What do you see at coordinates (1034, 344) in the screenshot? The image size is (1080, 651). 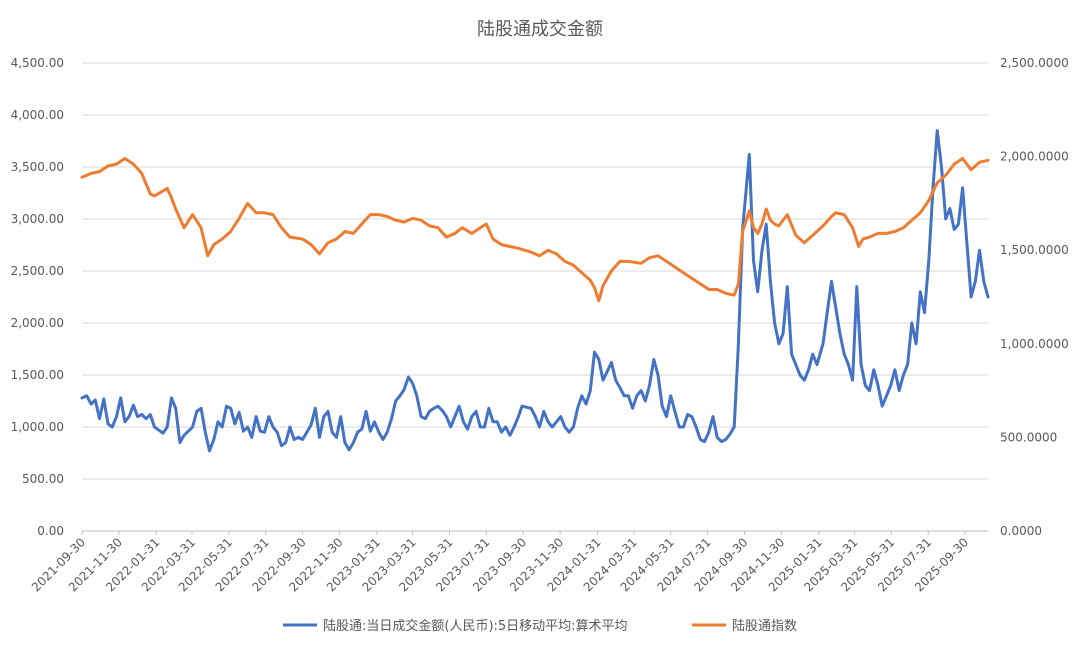 I see `right-tick-label: 1,000.0000` at bounding box center [1034, 344].